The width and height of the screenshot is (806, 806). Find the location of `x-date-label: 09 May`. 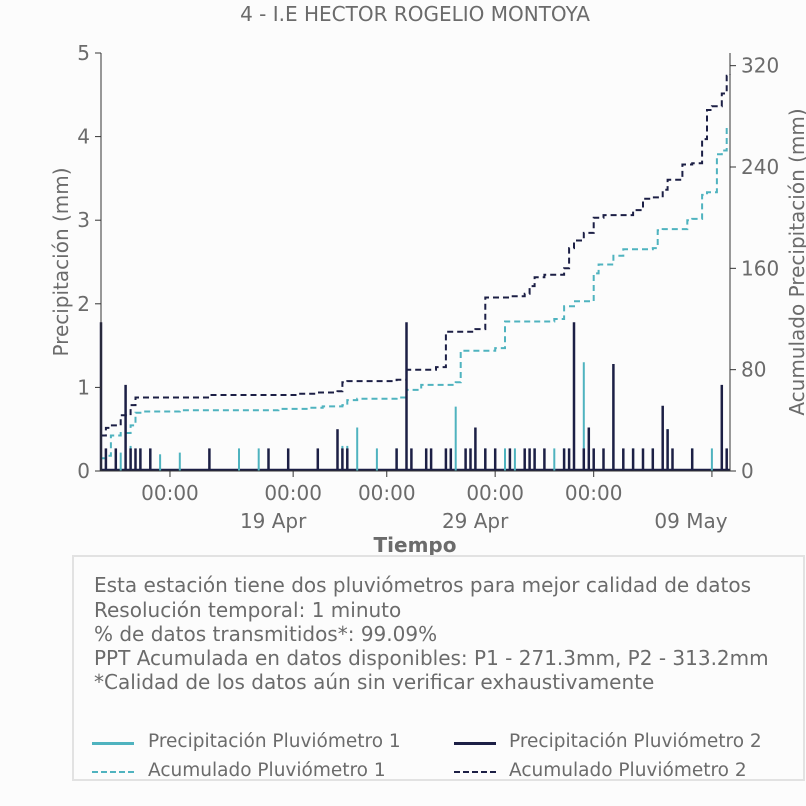

x-date-label: 09 May is located at coordinates (690, 521).